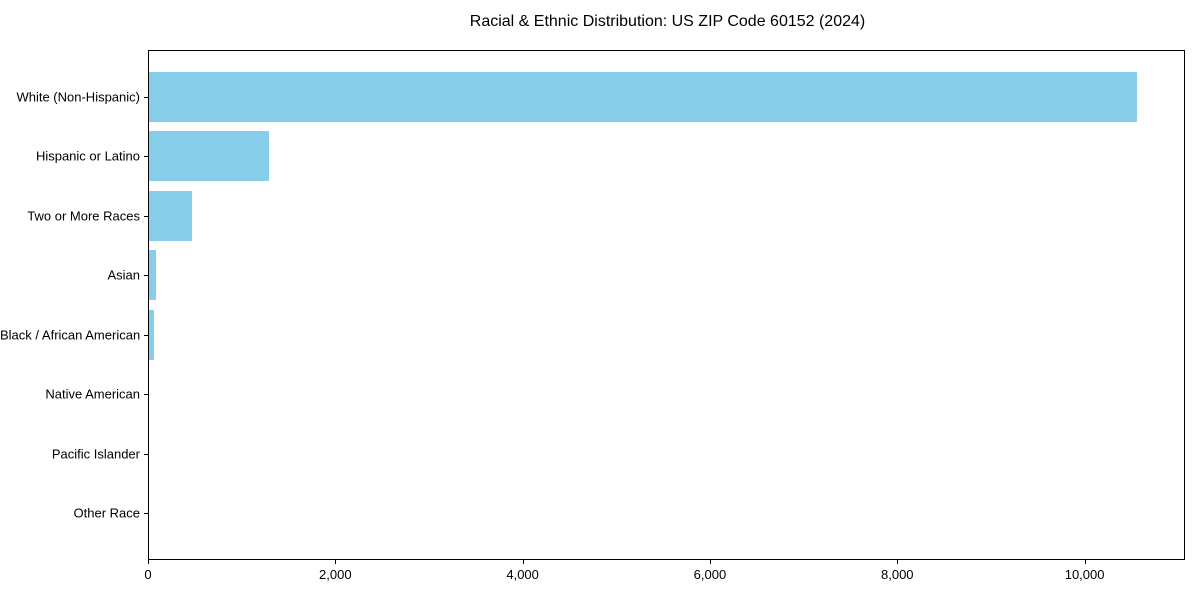  I want to click on y-tick-label: White (Non-Hispanic), so click(78, 97).